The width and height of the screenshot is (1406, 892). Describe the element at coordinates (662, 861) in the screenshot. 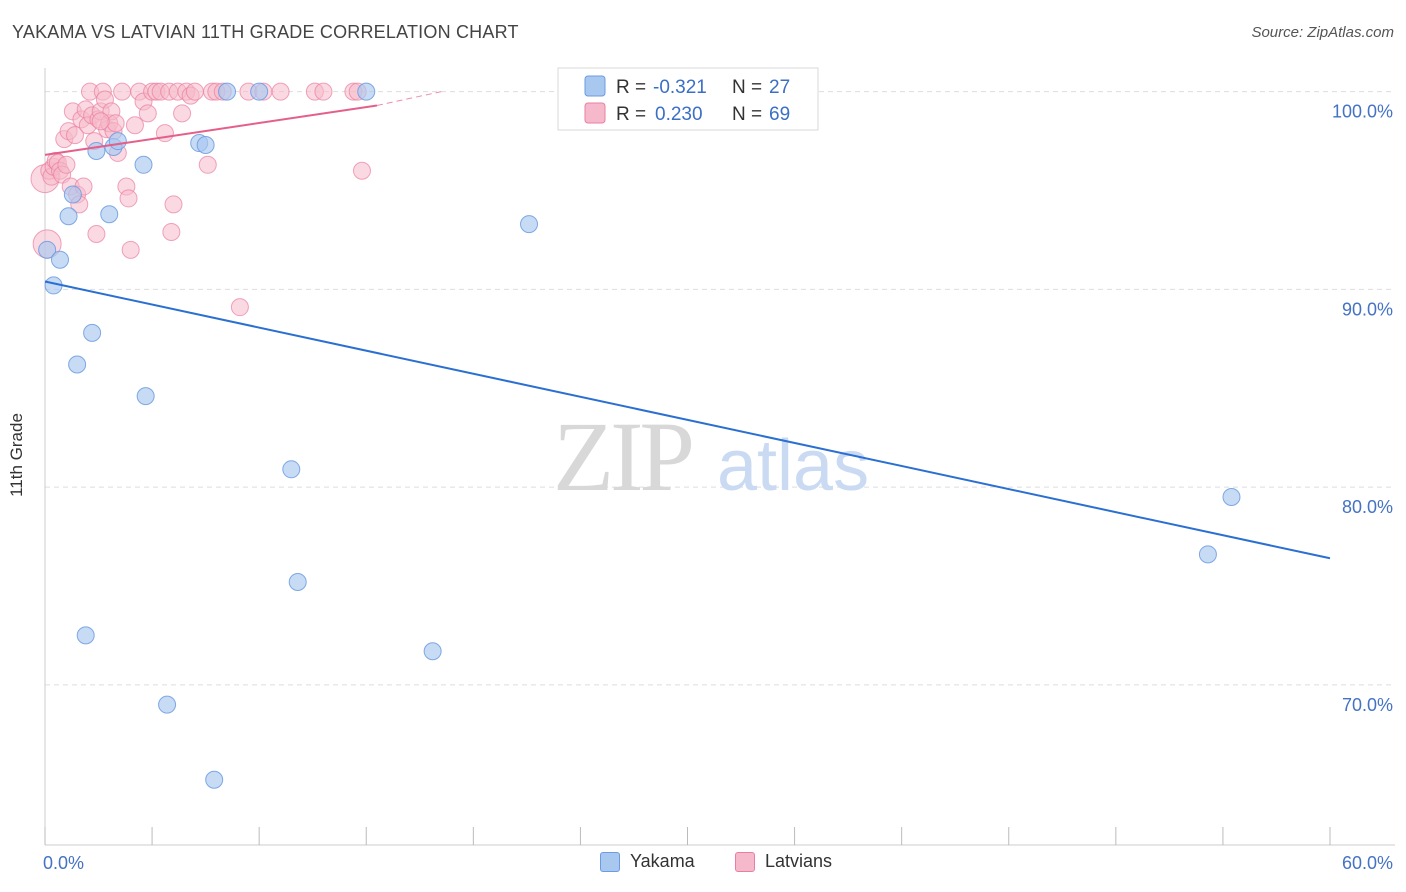

I see `legend-label-yakama: Yakama` at that location.